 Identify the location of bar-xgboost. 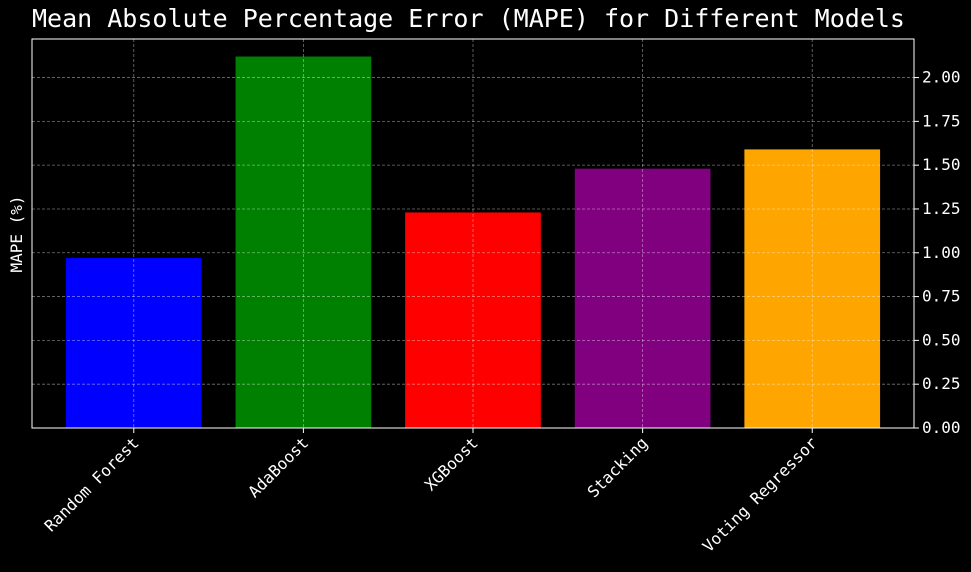
(473, 320).